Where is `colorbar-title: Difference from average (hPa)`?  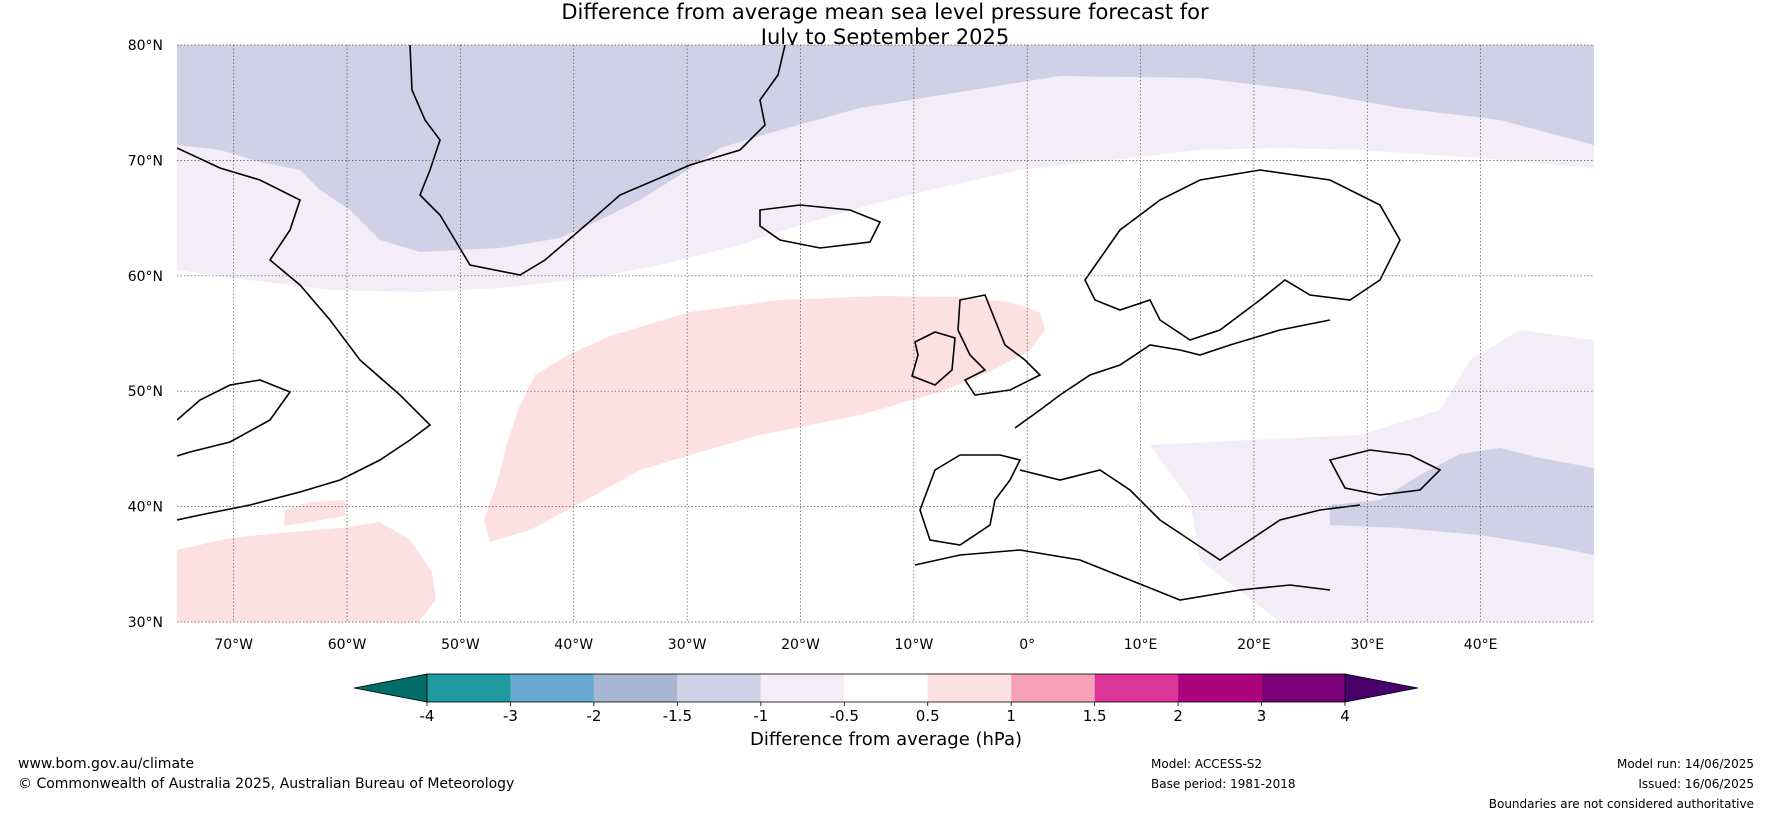 colorbar-title: Difference from average (hPa) is located at coordinates (886, 739).